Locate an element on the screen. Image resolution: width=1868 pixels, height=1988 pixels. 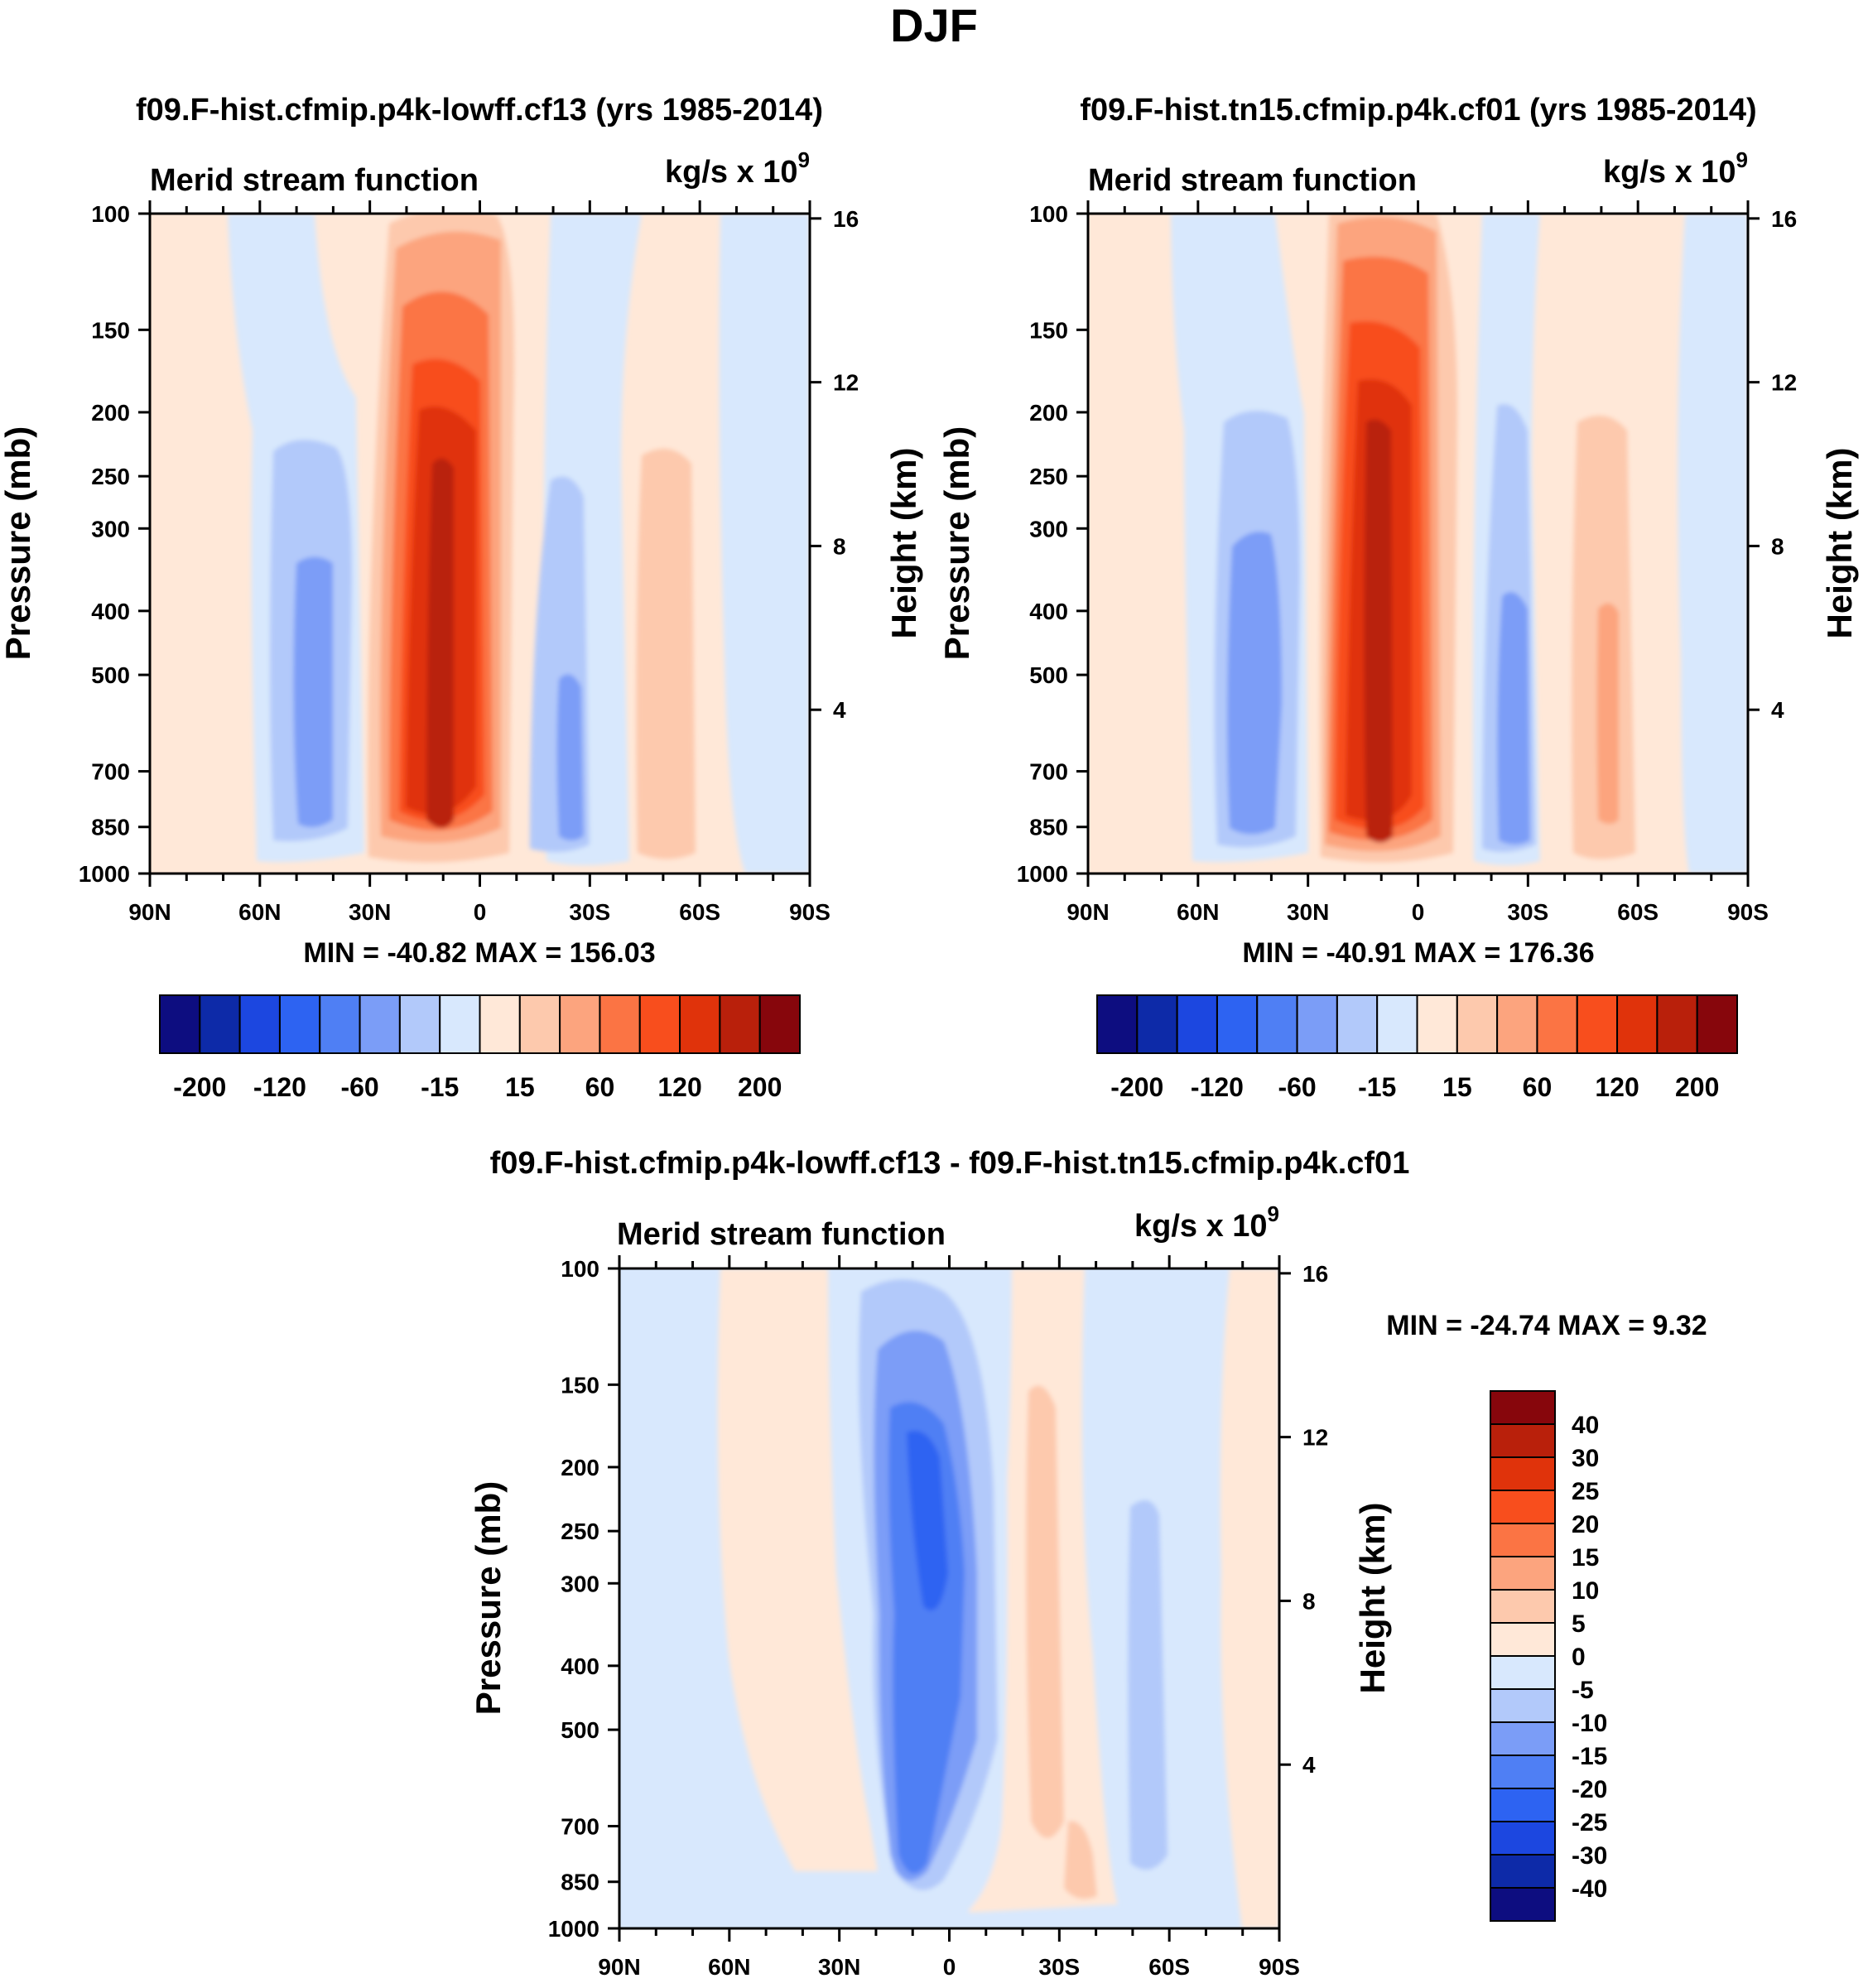
panel-2-left-label: Merid stream function is located at coordinates (1252, 180).